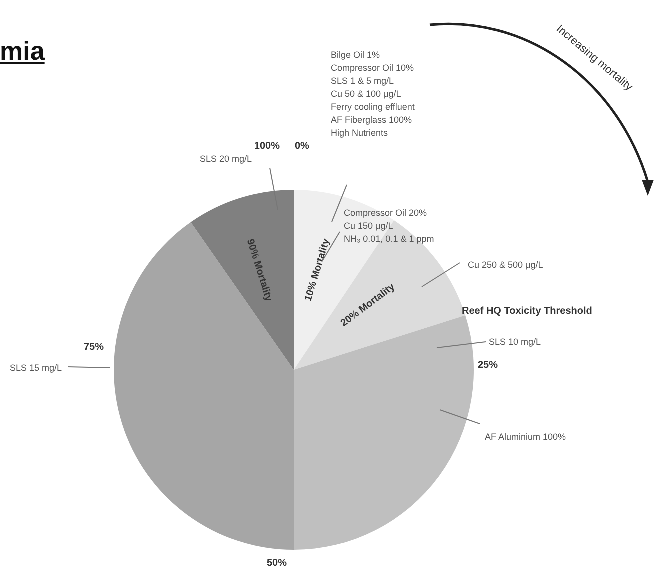  Describe the element at coordinates (226, 159) in the screenshot. I see `text: SLS 20 mg/L` at that location.